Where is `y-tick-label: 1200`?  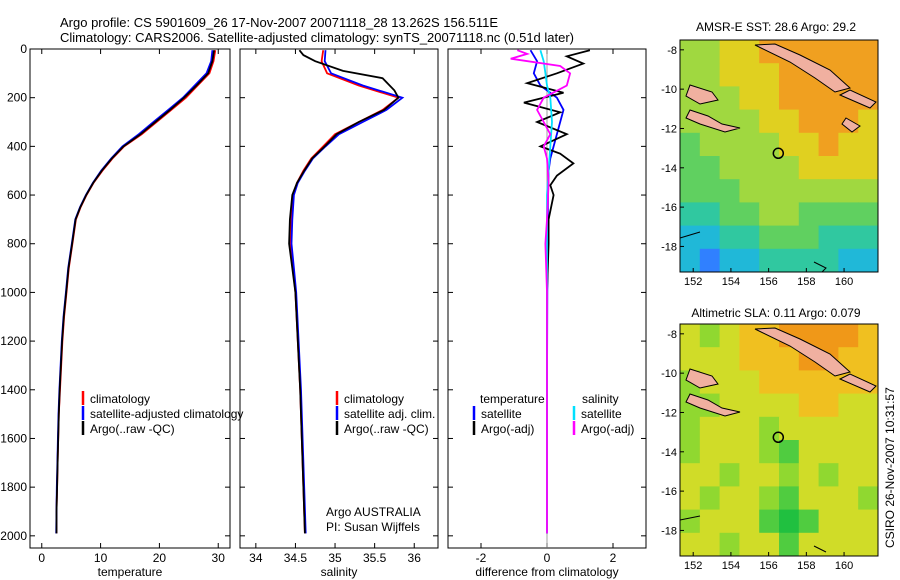 y-tick-label: 1200 is located at coordinates (13, 341).